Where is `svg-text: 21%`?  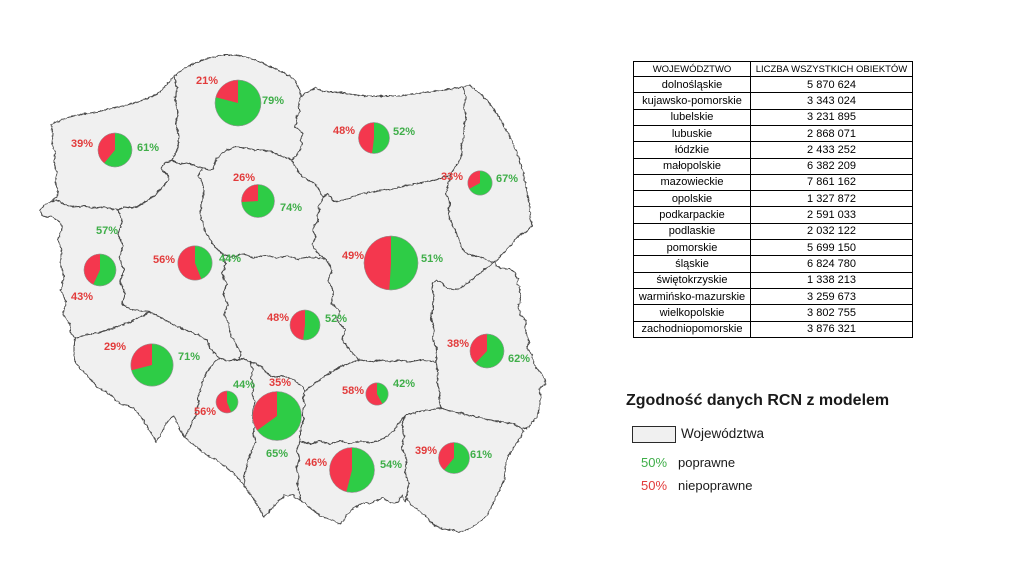
svg-text: 21% is located at coordinates (207, 81).